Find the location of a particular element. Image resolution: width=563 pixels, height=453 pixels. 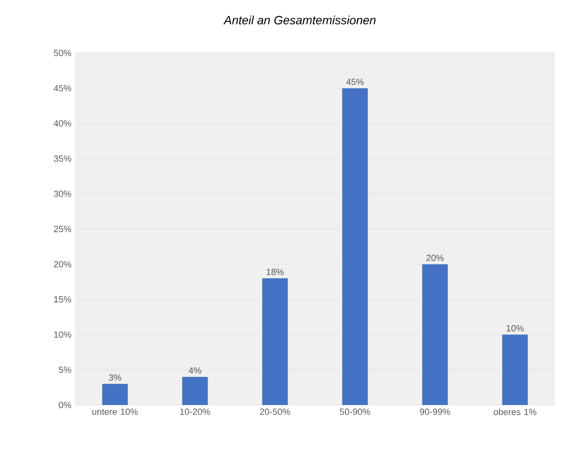

x-tick-label: 20-50% is located at coordinates (275, 411).